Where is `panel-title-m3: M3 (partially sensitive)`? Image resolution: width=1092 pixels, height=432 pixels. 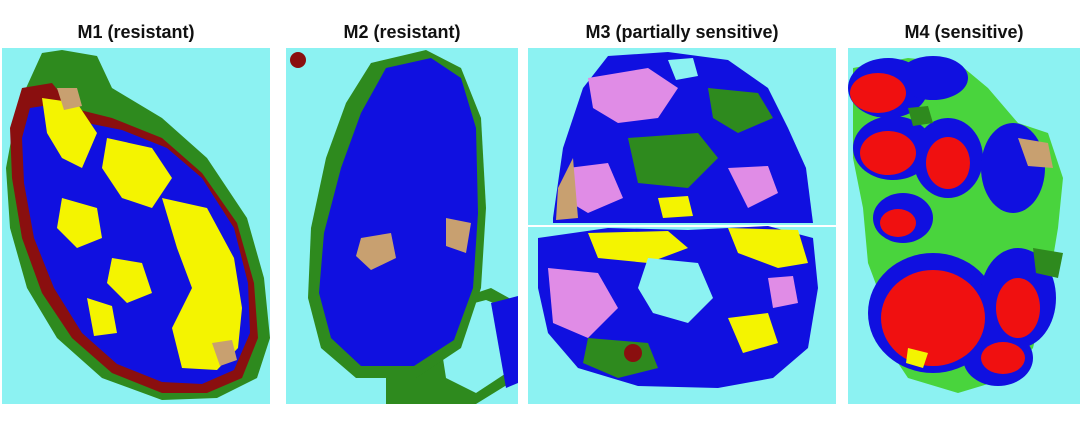 panel-title-m3: M3 (partially sensitive) is located at coordinates (682, 32).